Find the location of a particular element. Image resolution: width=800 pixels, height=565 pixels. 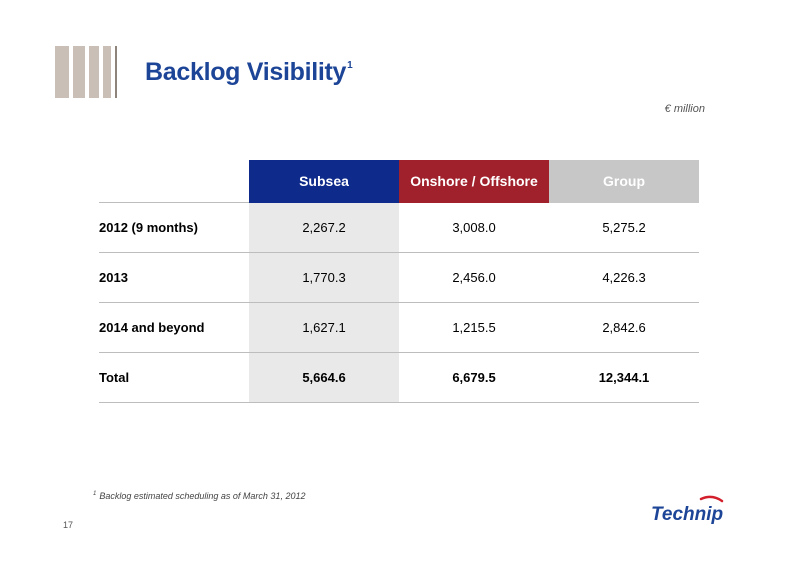

table-header-row: Subsea Onshore / Offshore Group is located at coordinates (399, 181).